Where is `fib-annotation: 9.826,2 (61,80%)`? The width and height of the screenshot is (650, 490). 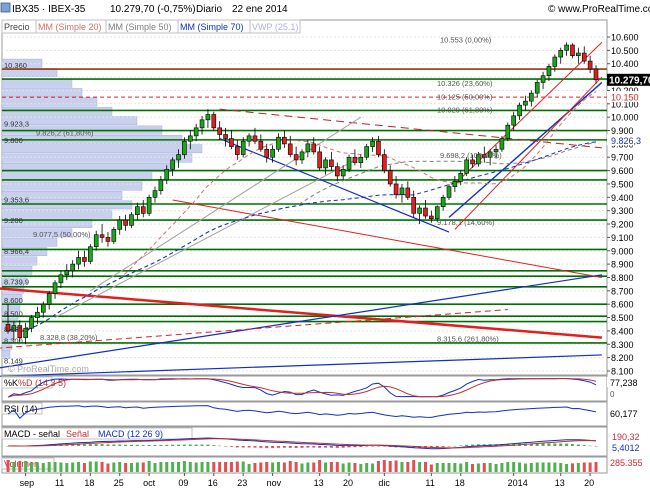
fib-annotation: 9.826,2 (61,80%) is located at coordinates (65, 133).